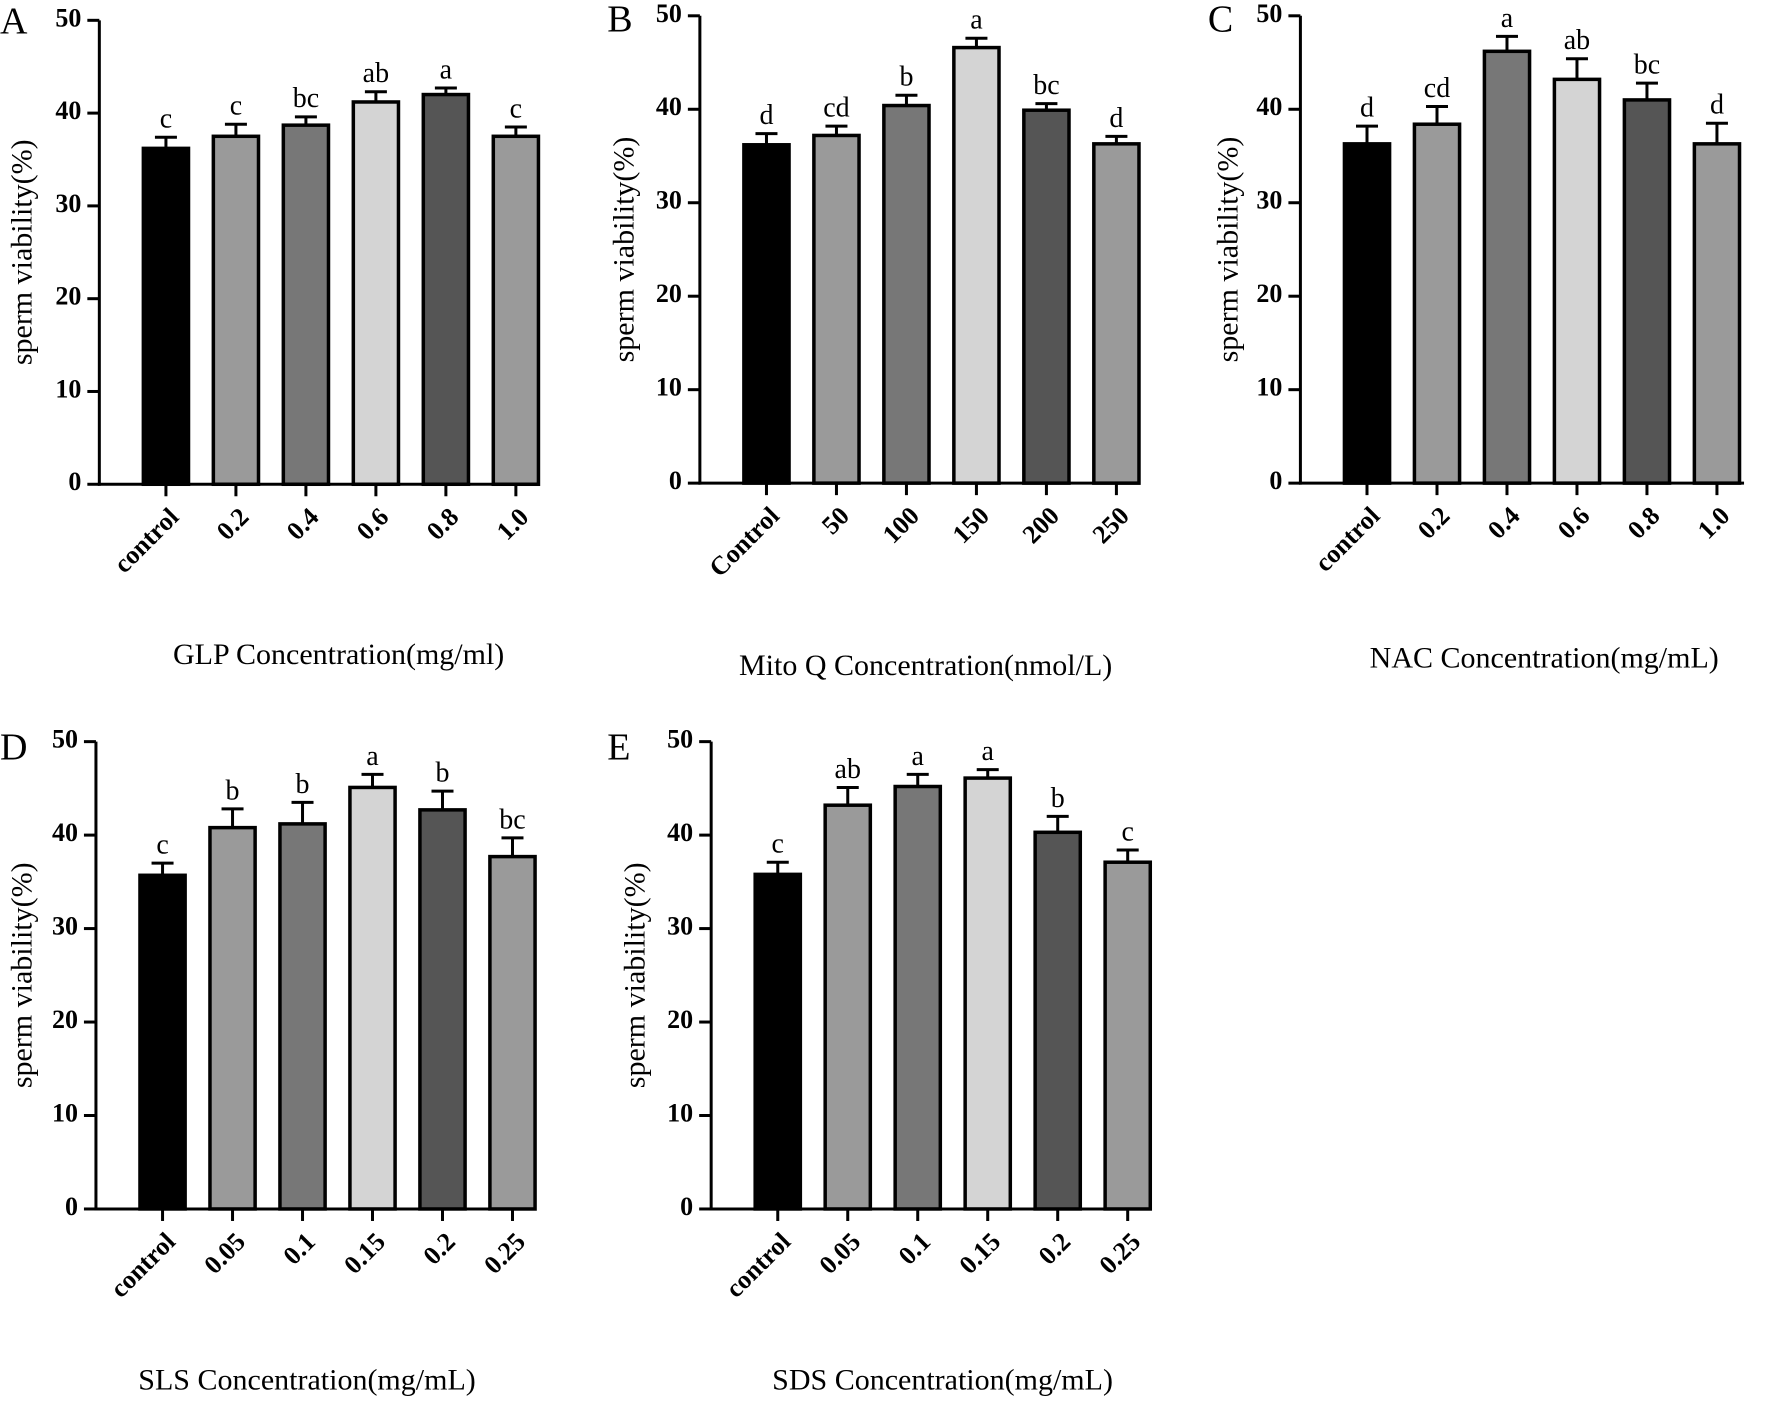 The height and width of the screenshot is (1409, 1770). What do you see at coordinates (1544, 657) in the screenshot?
I see `x-axis-title: NAC Concentration(mg/mL)` at bounding box center [1544, 657].